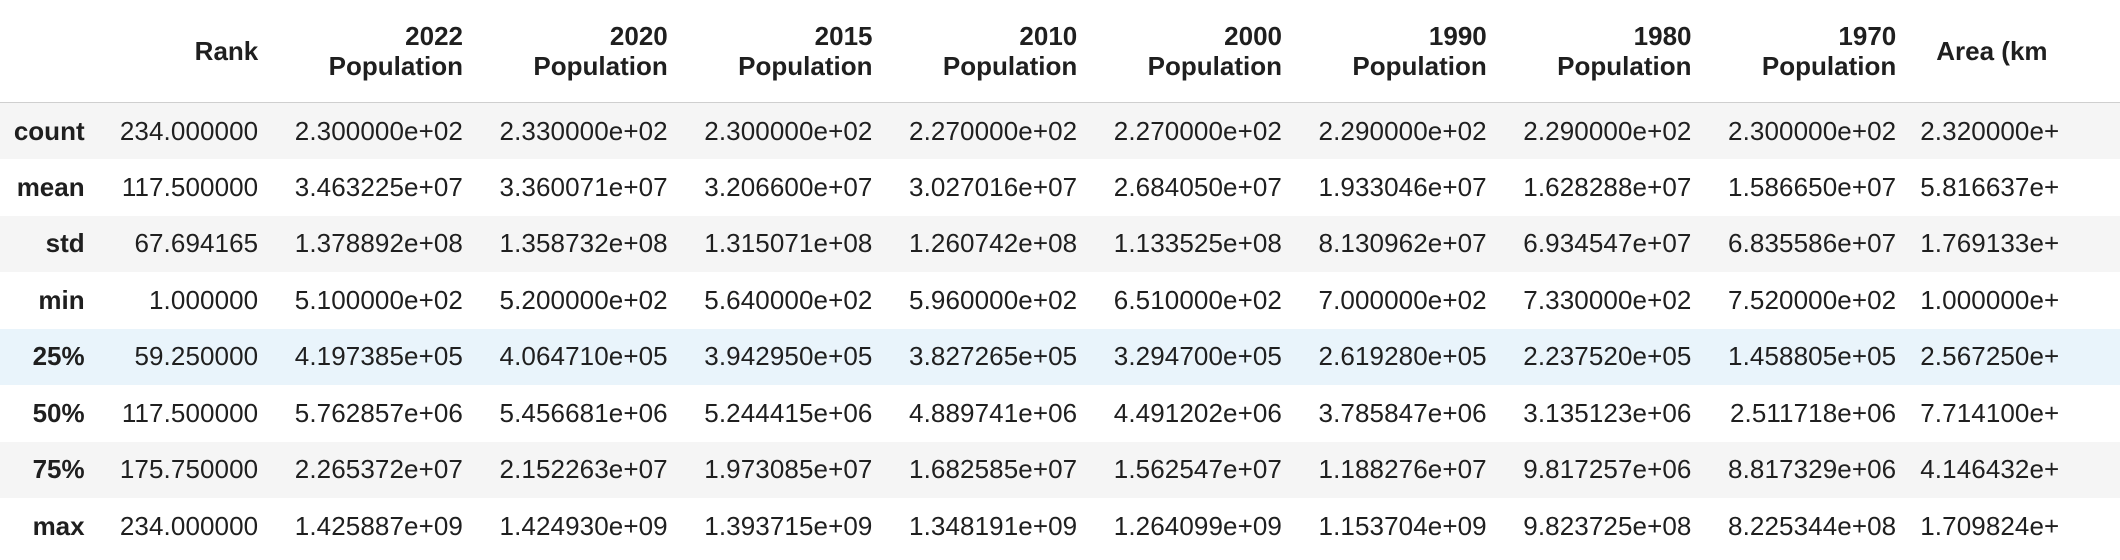  What do you see at coordinates (1607, 356) in the screenshot?
I see `table-cell: 2.237520e+05` at bounding box center [1607, 356].